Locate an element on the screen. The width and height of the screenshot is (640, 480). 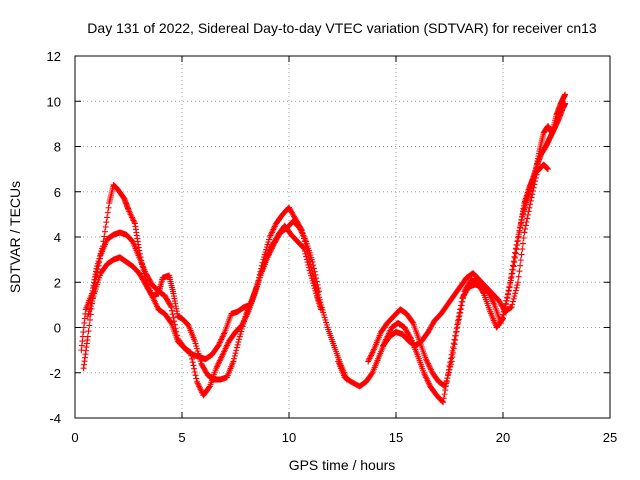
y-tick-label: 10 is located at coordinates (54, 101).